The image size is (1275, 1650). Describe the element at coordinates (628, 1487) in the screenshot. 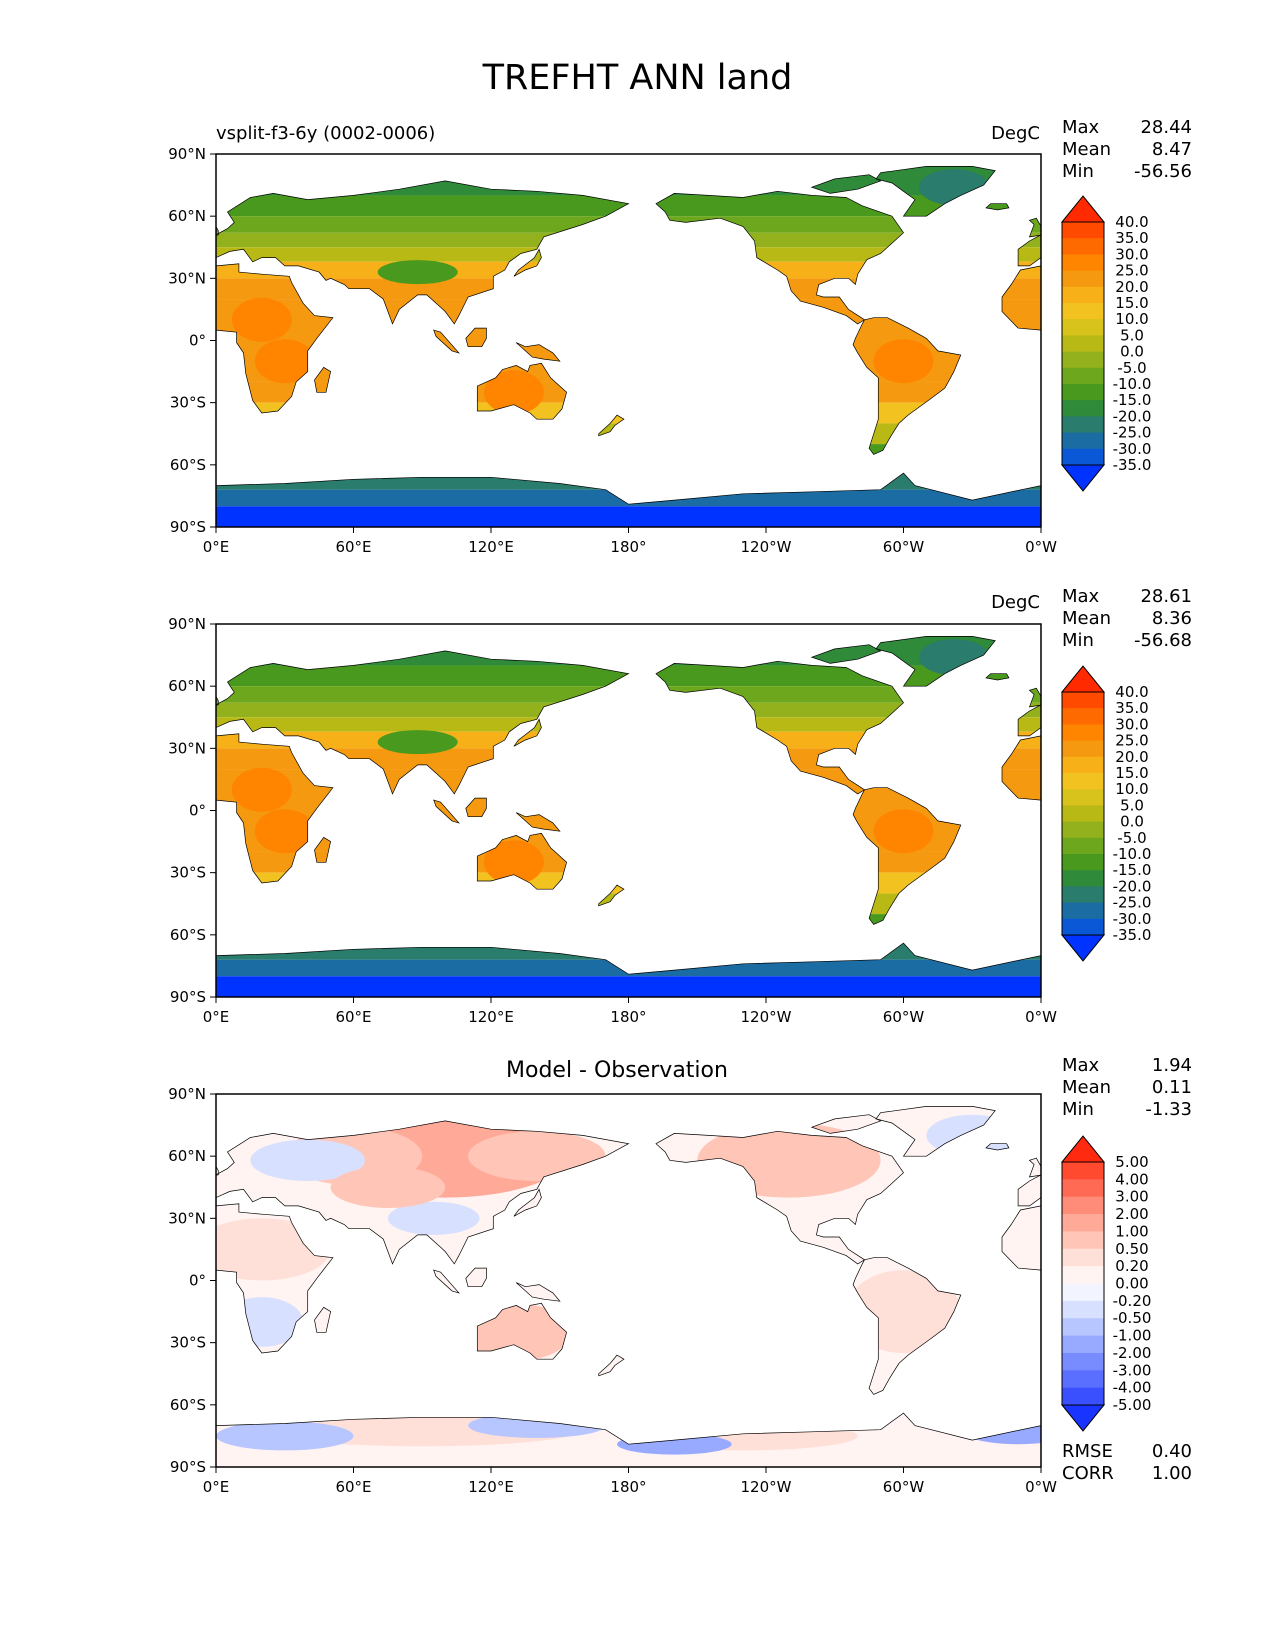

I see `lon-tick-label: 180°` at that location.